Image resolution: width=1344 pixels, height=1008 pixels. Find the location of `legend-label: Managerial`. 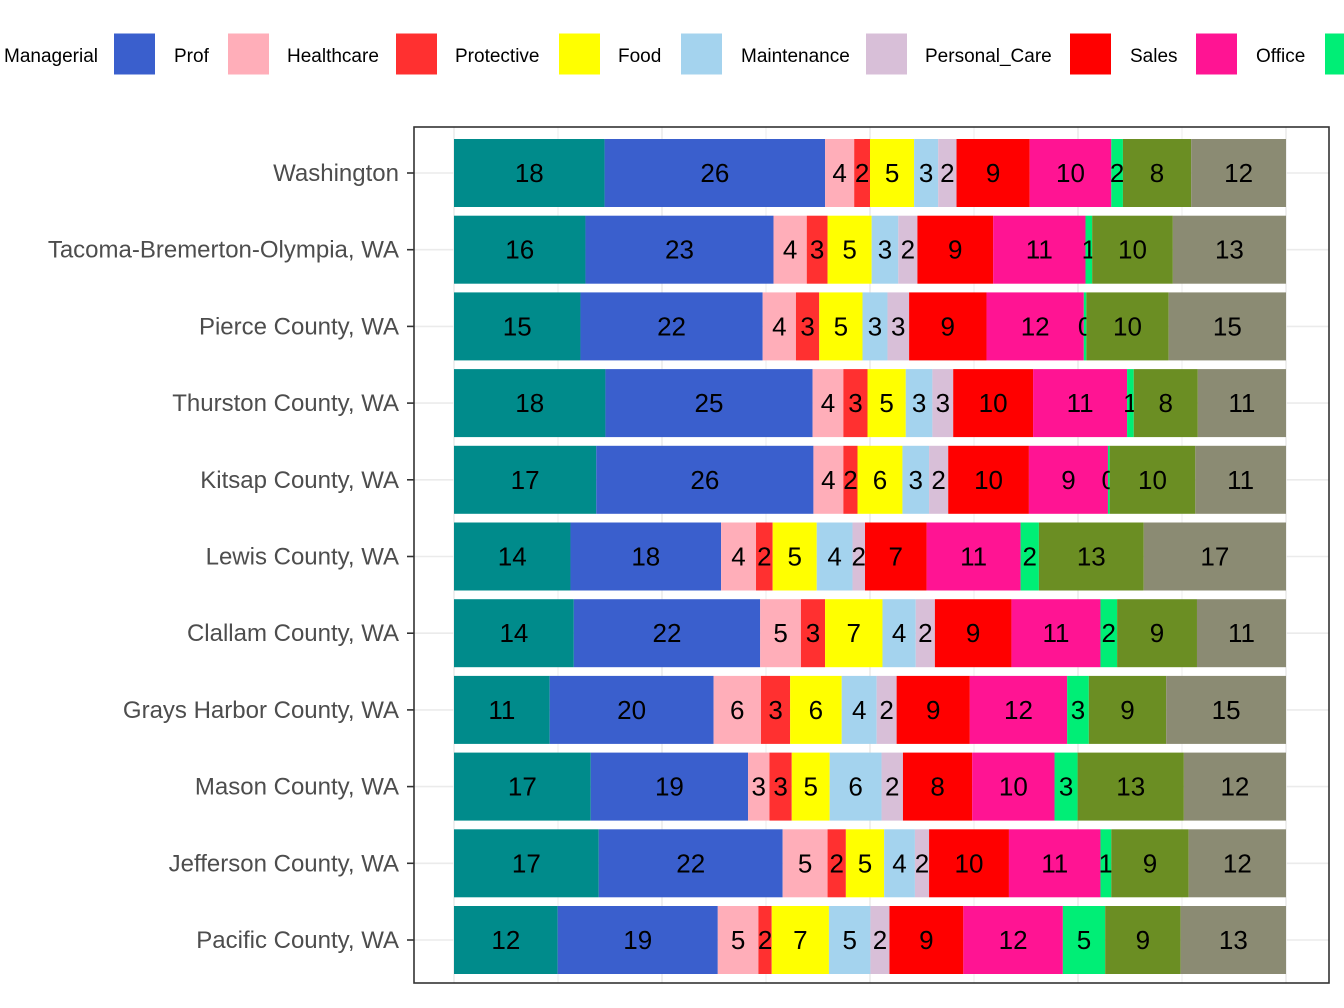

legend-label: Managerial is located at coordinates (51, 56).